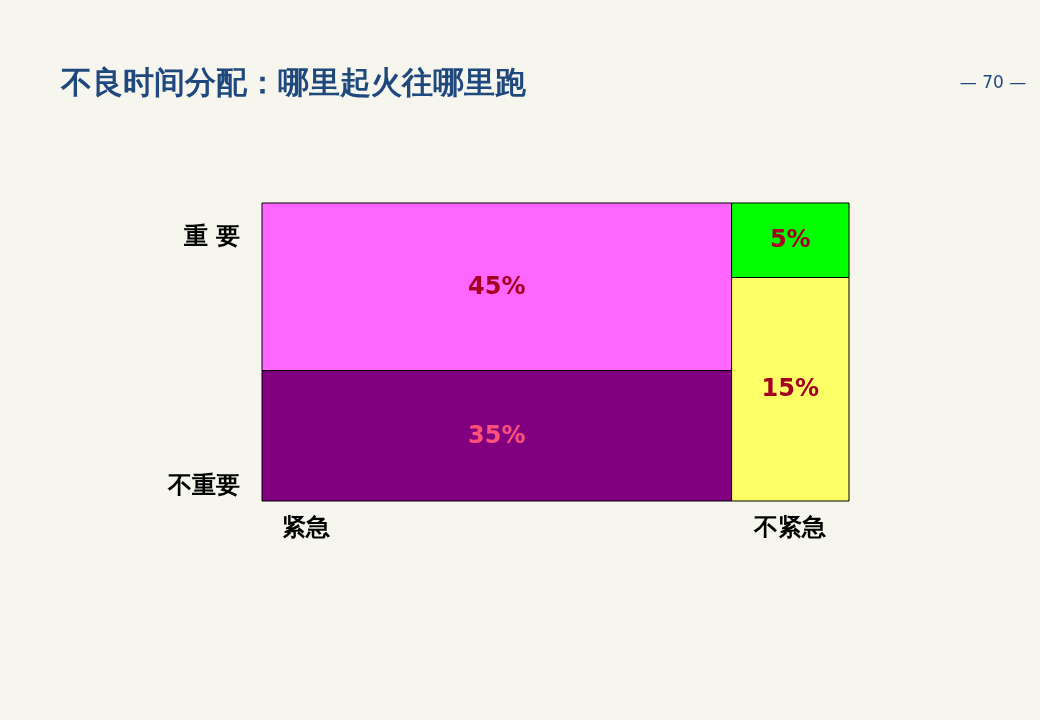 The image size is (1040, 720). Describe the element at coordinates (306, 527) in the screenshot. I see `category-label: 紧急` at that location.